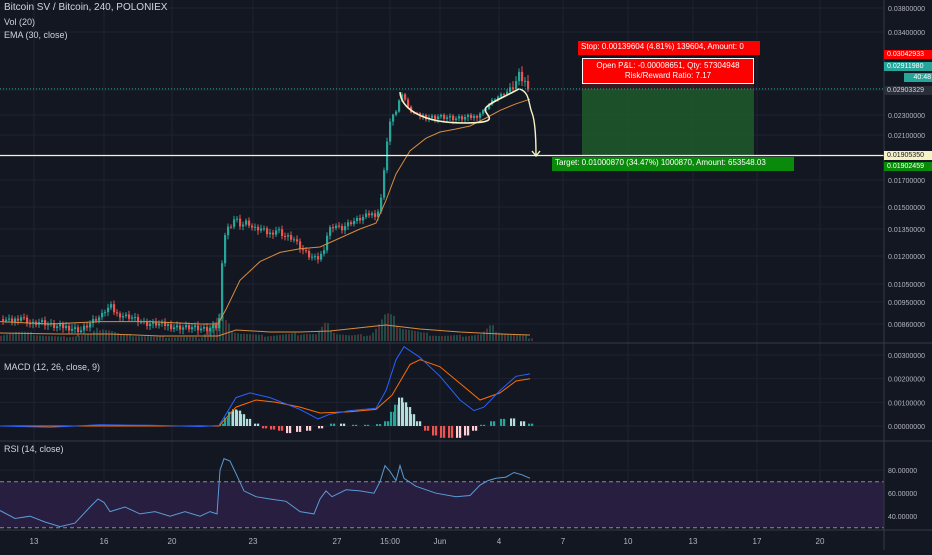 The image size is (932, 555). Describe the element at coordinates (906, 325) in the screenshot. I see `price-tick-label: 0.00860000` at that location.